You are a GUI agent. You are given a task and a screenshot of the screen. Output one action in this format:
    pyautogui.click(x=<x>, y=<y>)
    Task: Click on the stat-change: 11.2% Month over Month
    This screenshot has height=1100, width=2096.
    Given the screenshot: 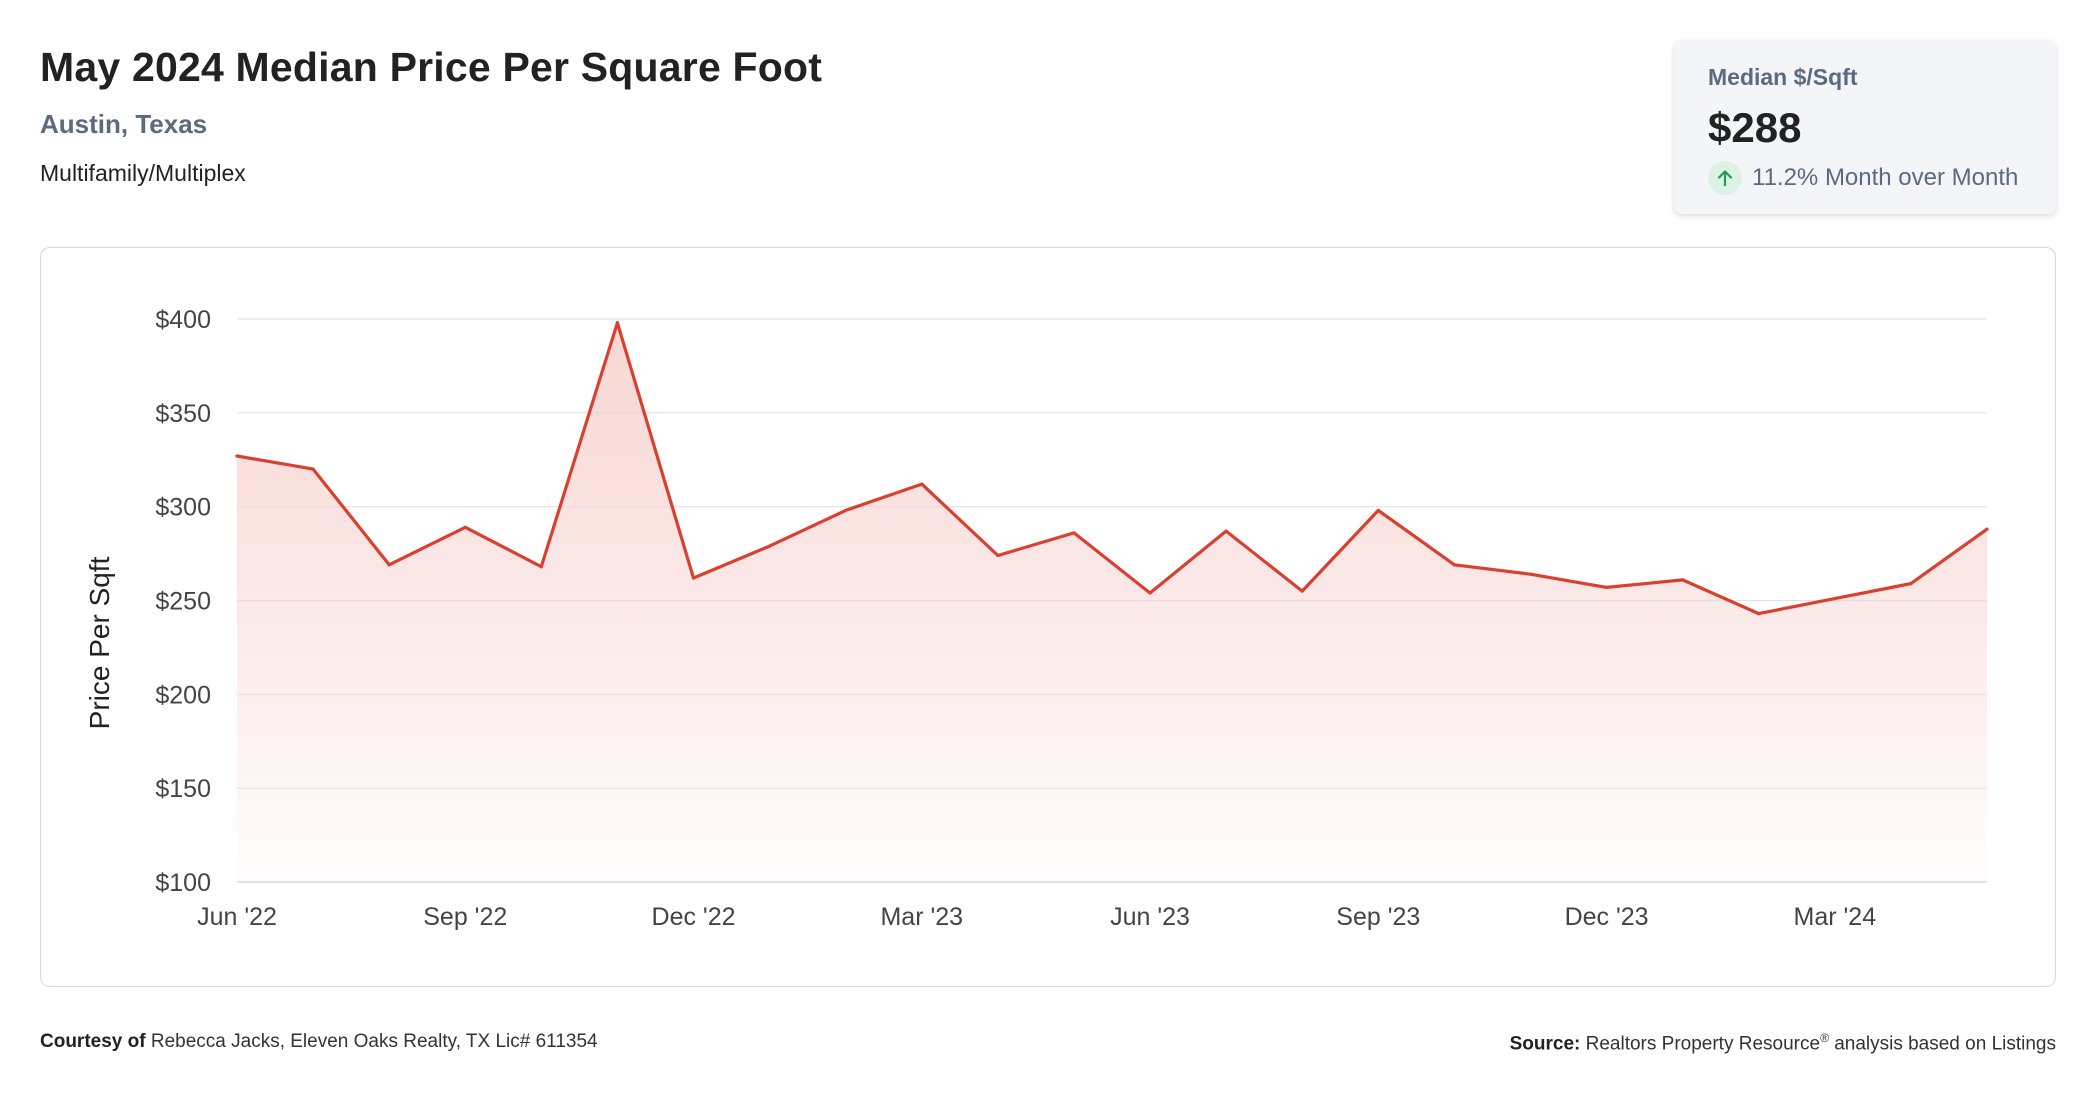 What is the action you would take?
    pyautogui.click(x=1863, y=178)
    